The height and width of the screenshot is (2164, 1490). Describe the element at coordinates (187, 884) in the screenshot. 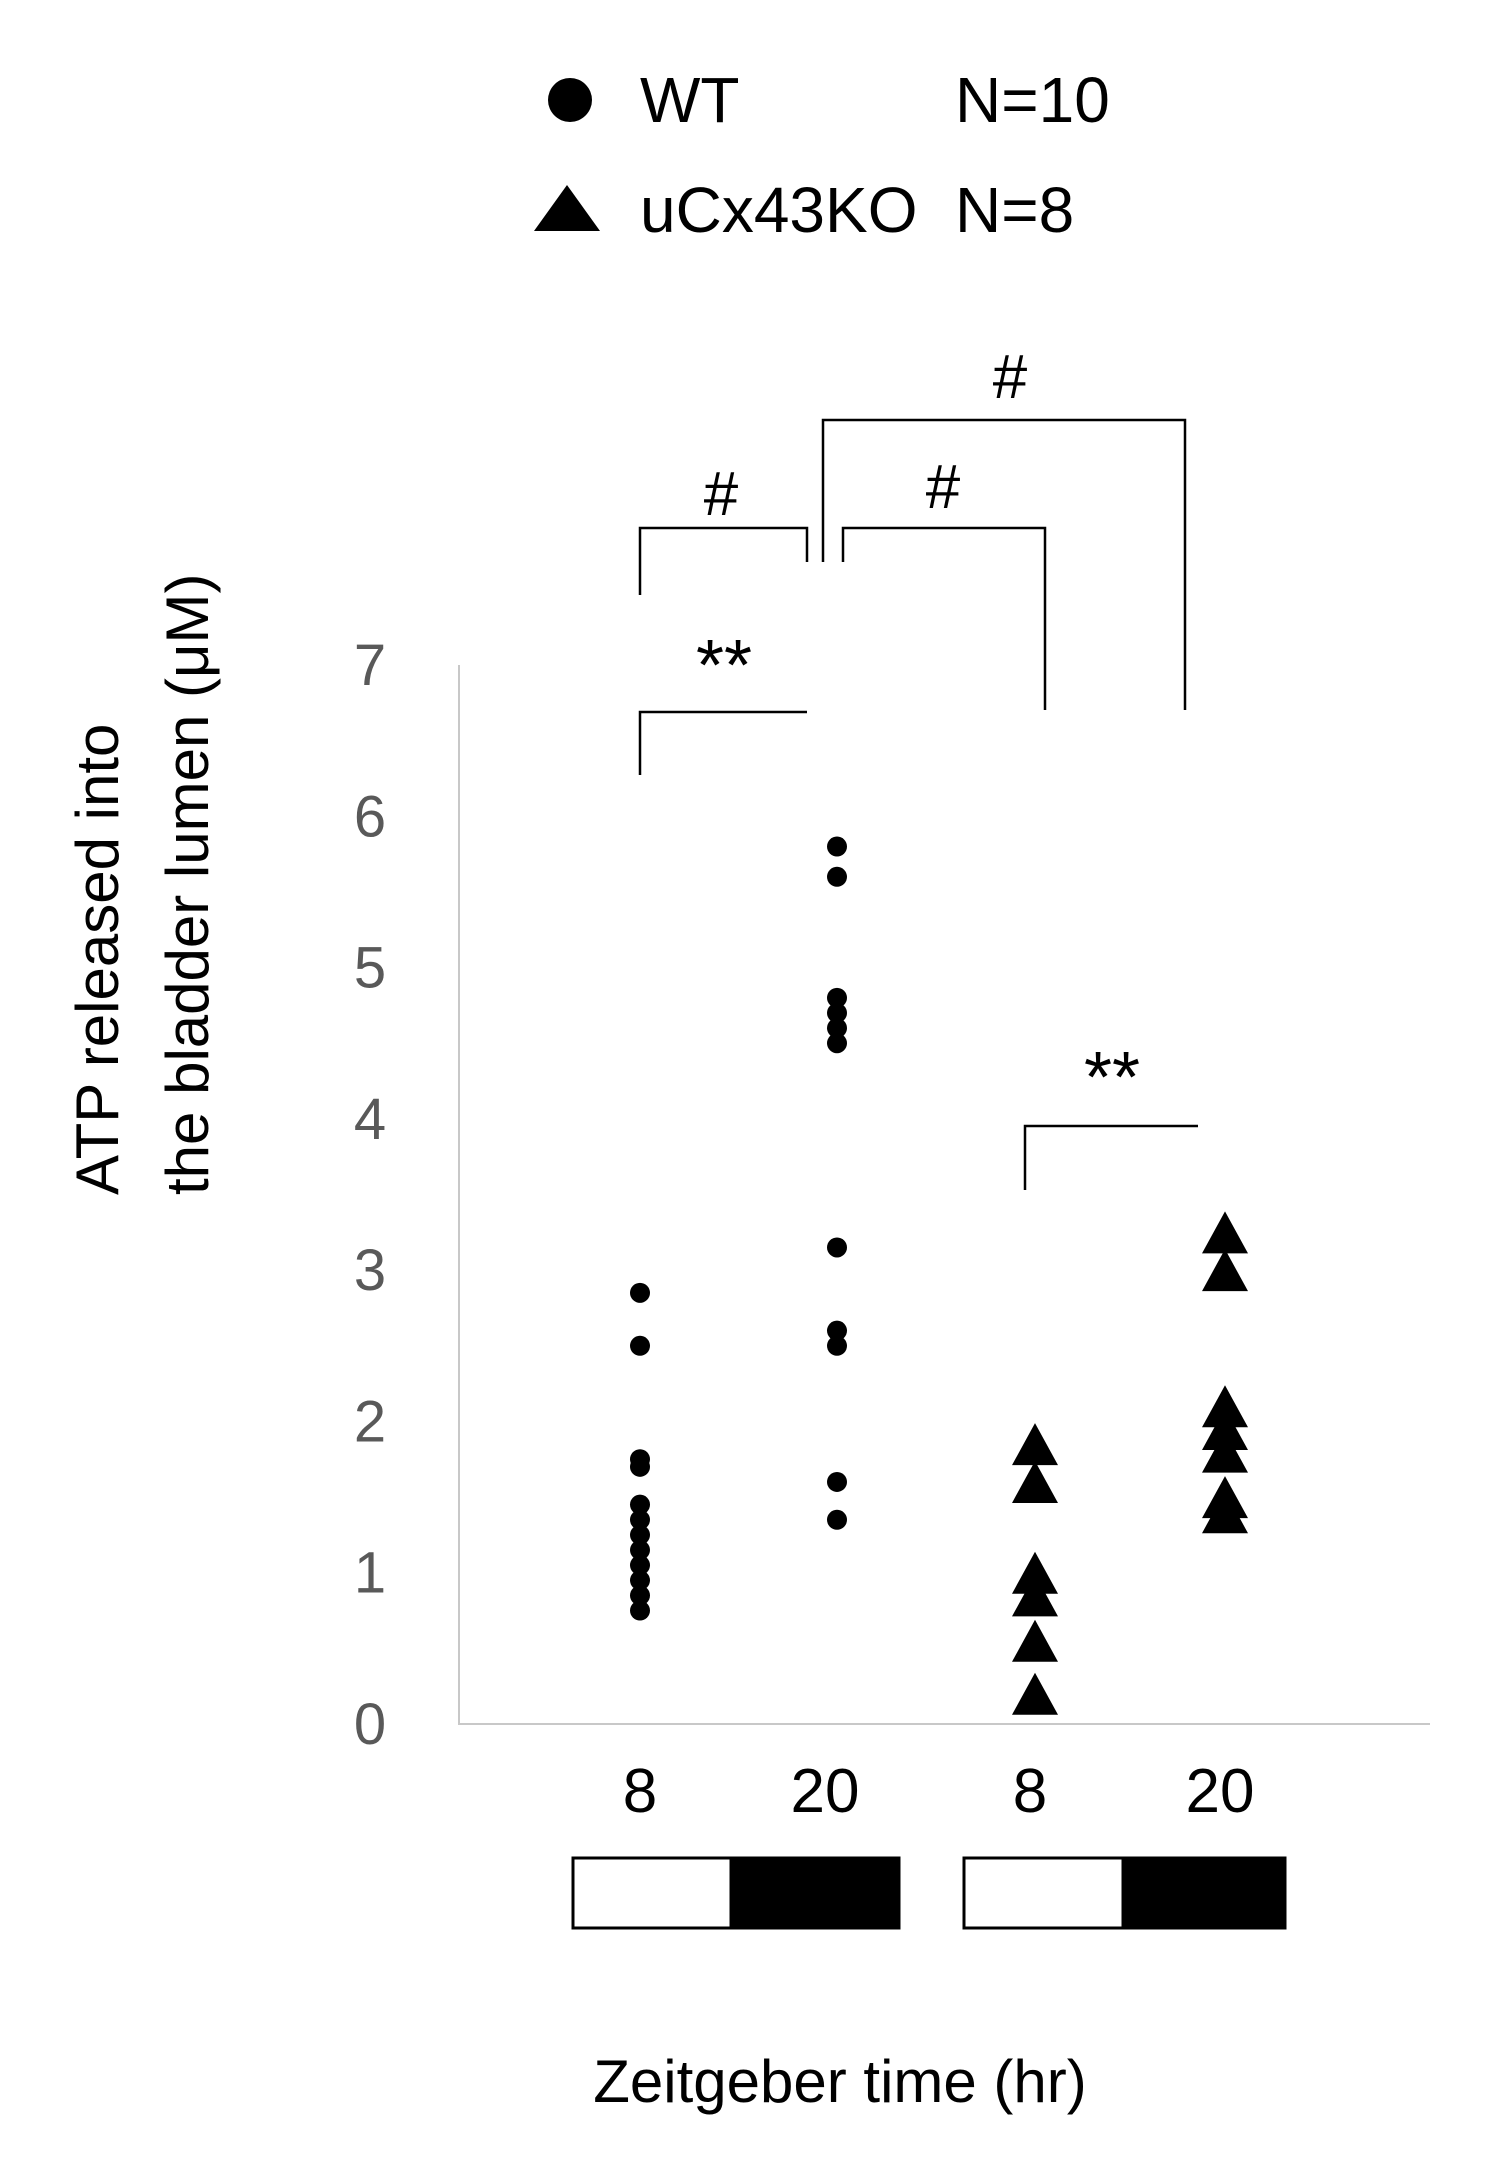

I see `y-axis-label-line2: the bladder lumen (μM)` at that location.